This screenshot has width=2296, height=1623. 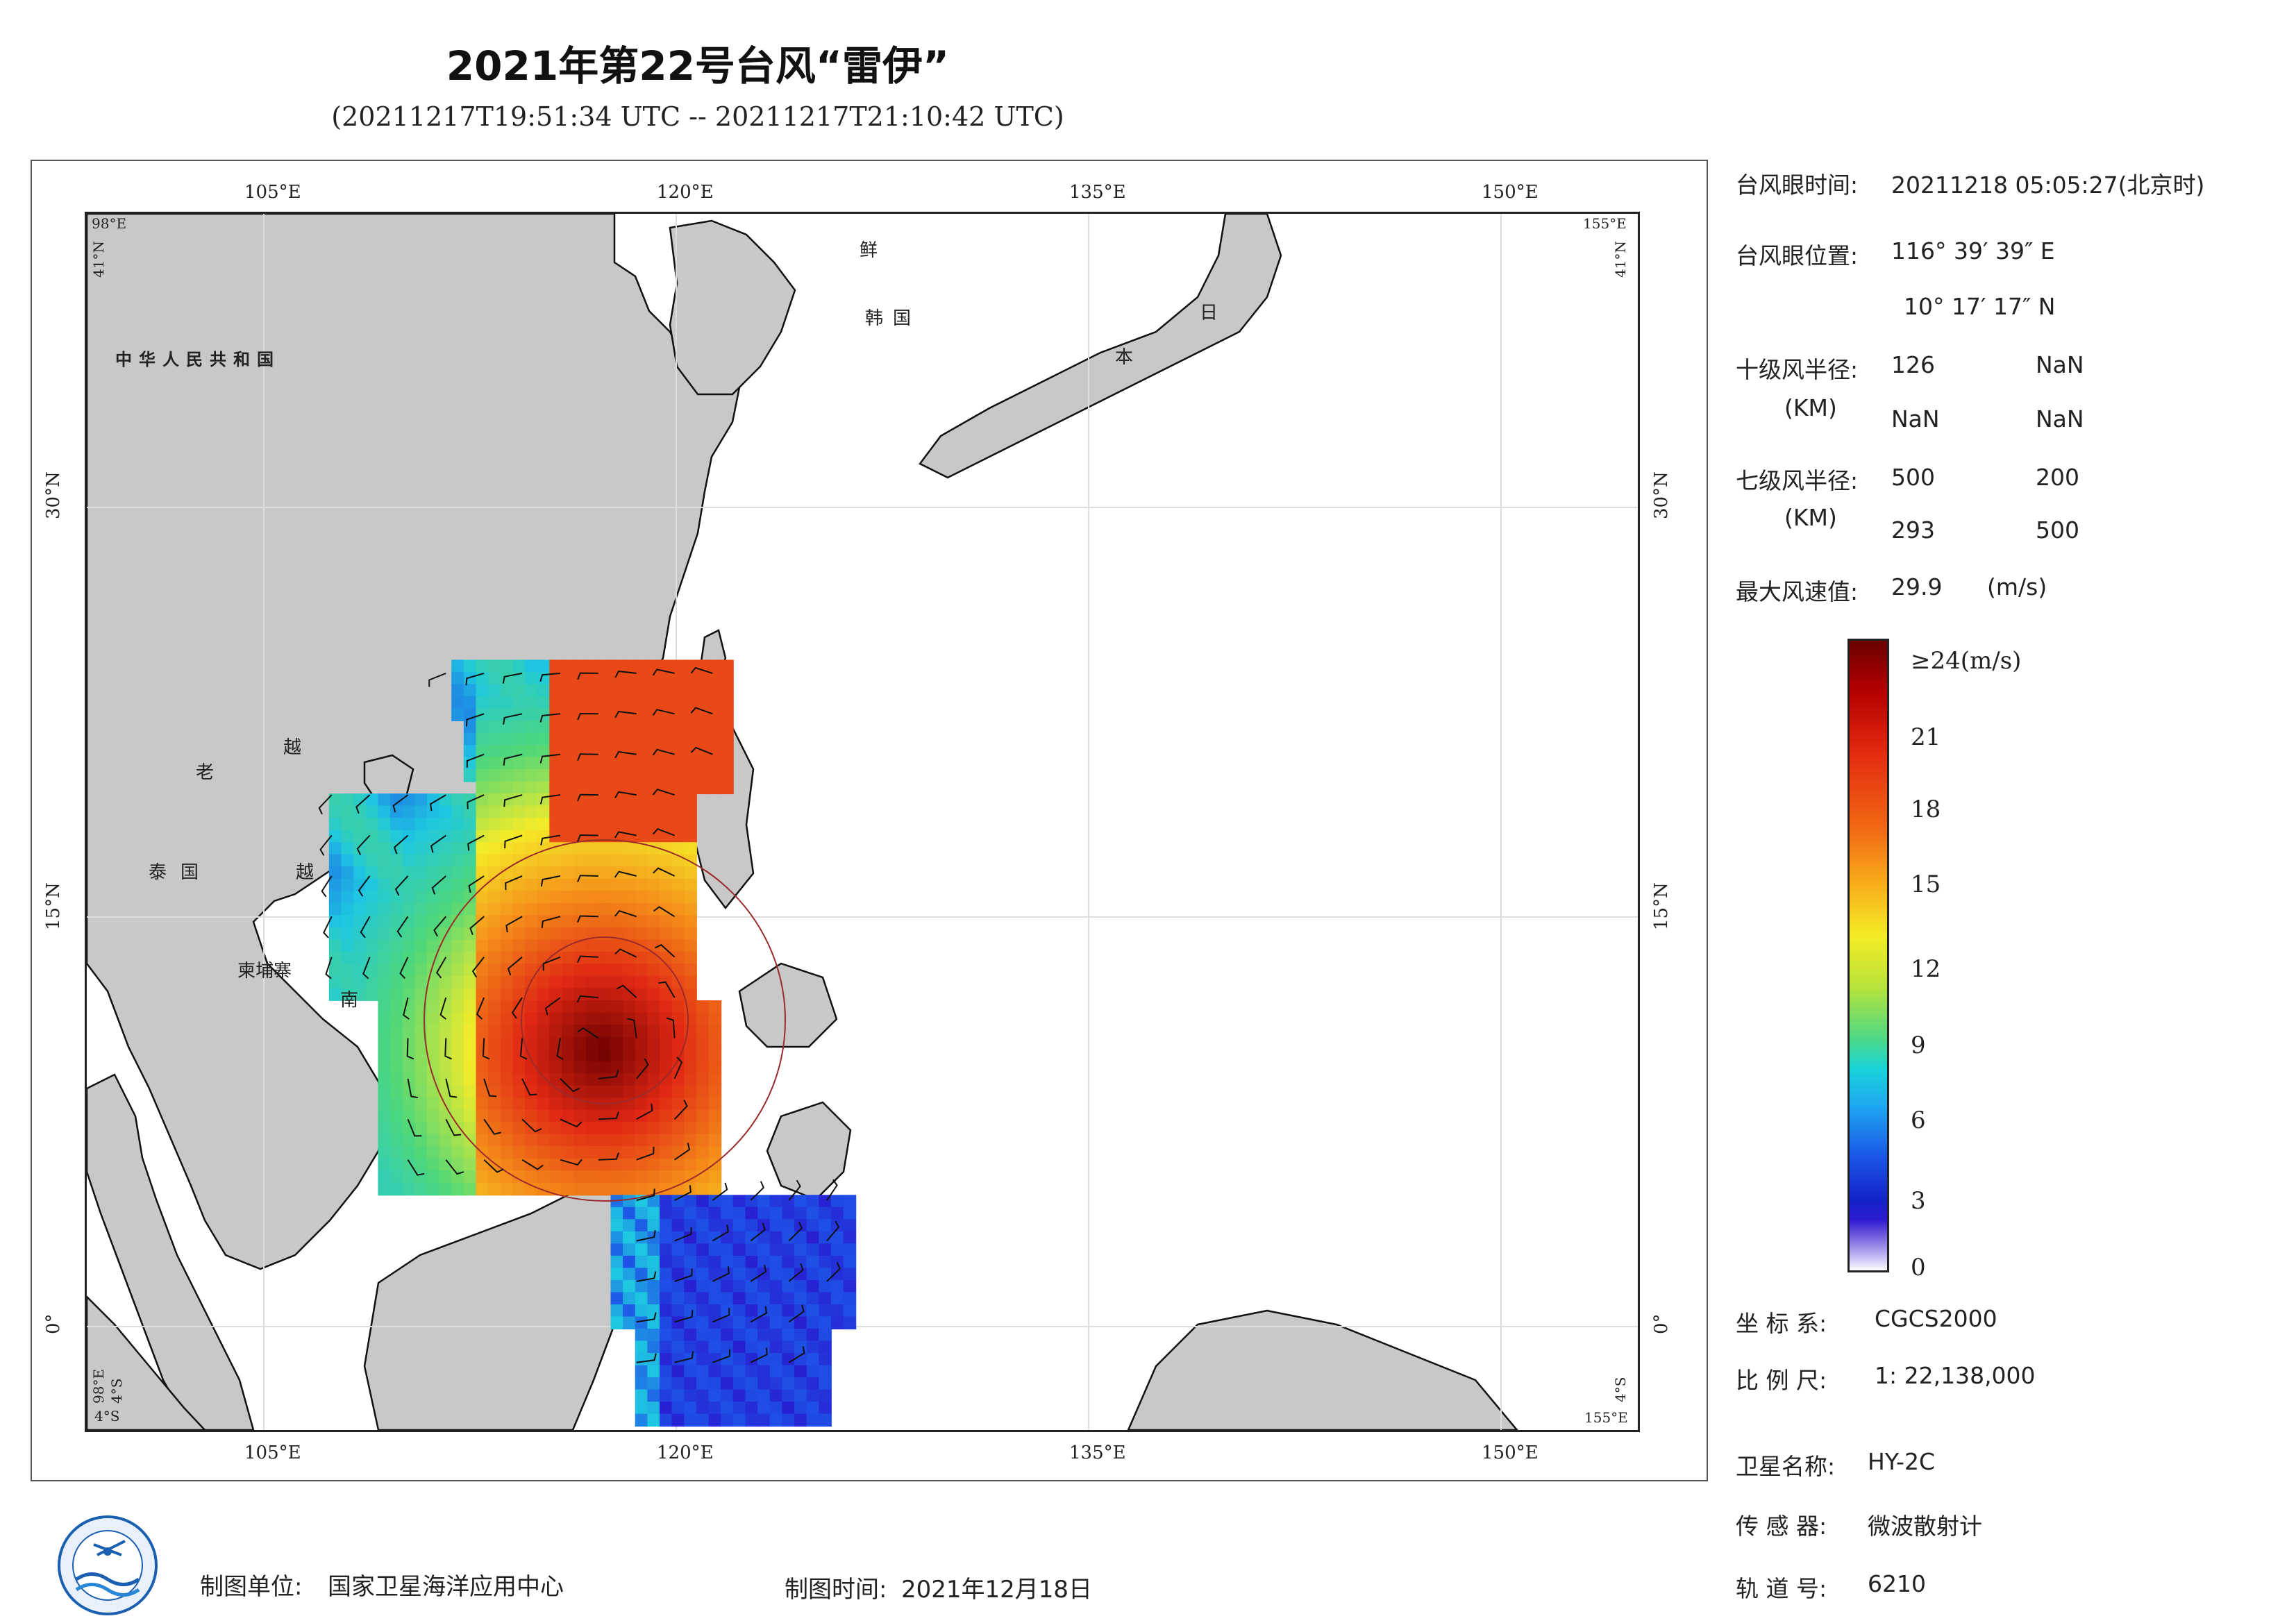 What do you see at coordinates (1781, 1380) in the screenshot?
I see `scale-label: 比 例 尺:` at bounding box center [1781, 1380].